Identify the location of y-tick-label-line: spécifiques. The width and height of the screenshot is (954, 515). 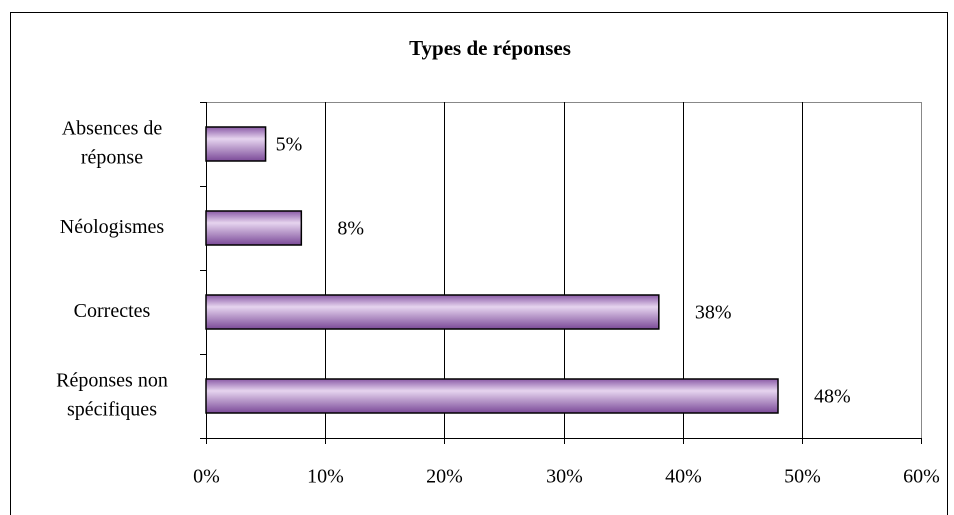
(112, 409).